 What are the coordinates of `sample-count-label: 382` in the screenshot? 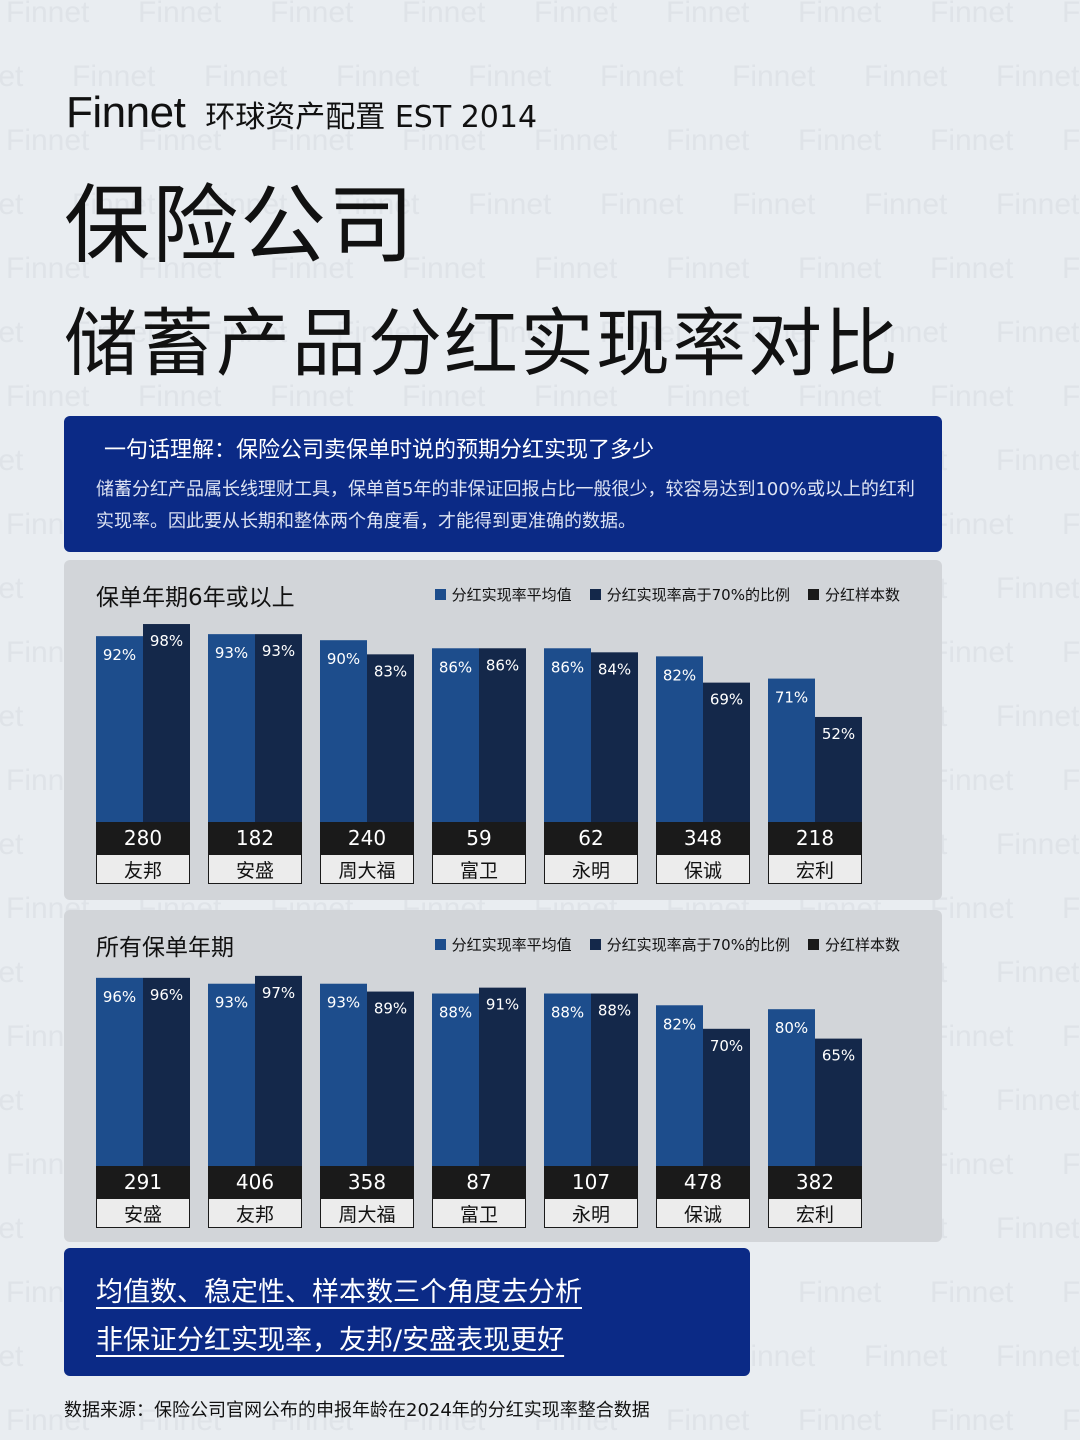 It's located at (815, 1182).